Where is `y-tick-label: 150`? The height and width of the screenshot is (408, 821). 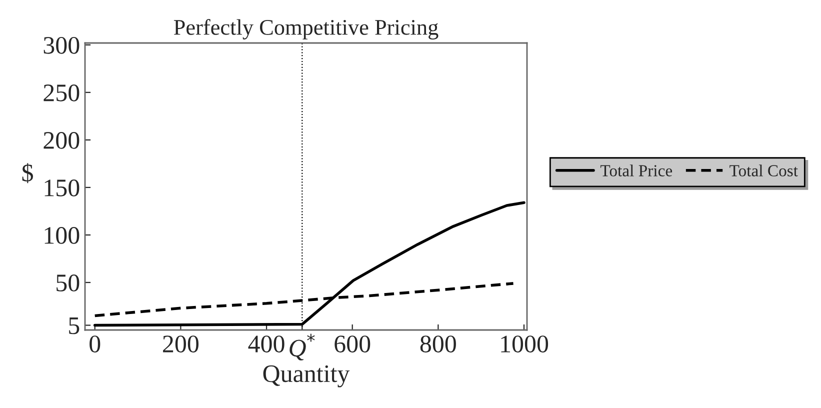
y-tick-label: 150 is located at coordinates (62, 188).